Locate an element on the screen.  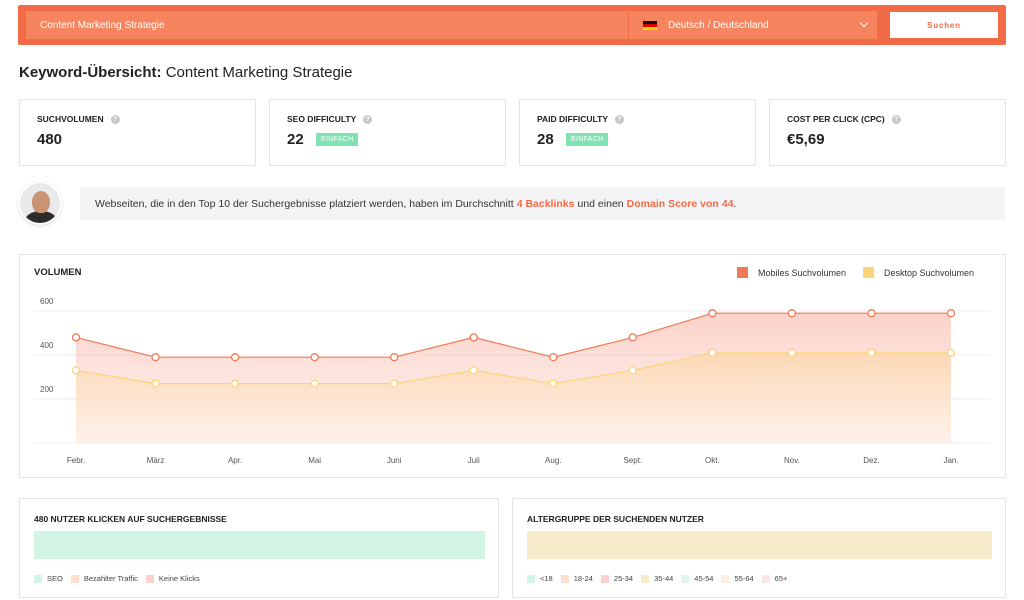
metric-label: SEO DIFFICULTY is located at coordinates (322, 119).